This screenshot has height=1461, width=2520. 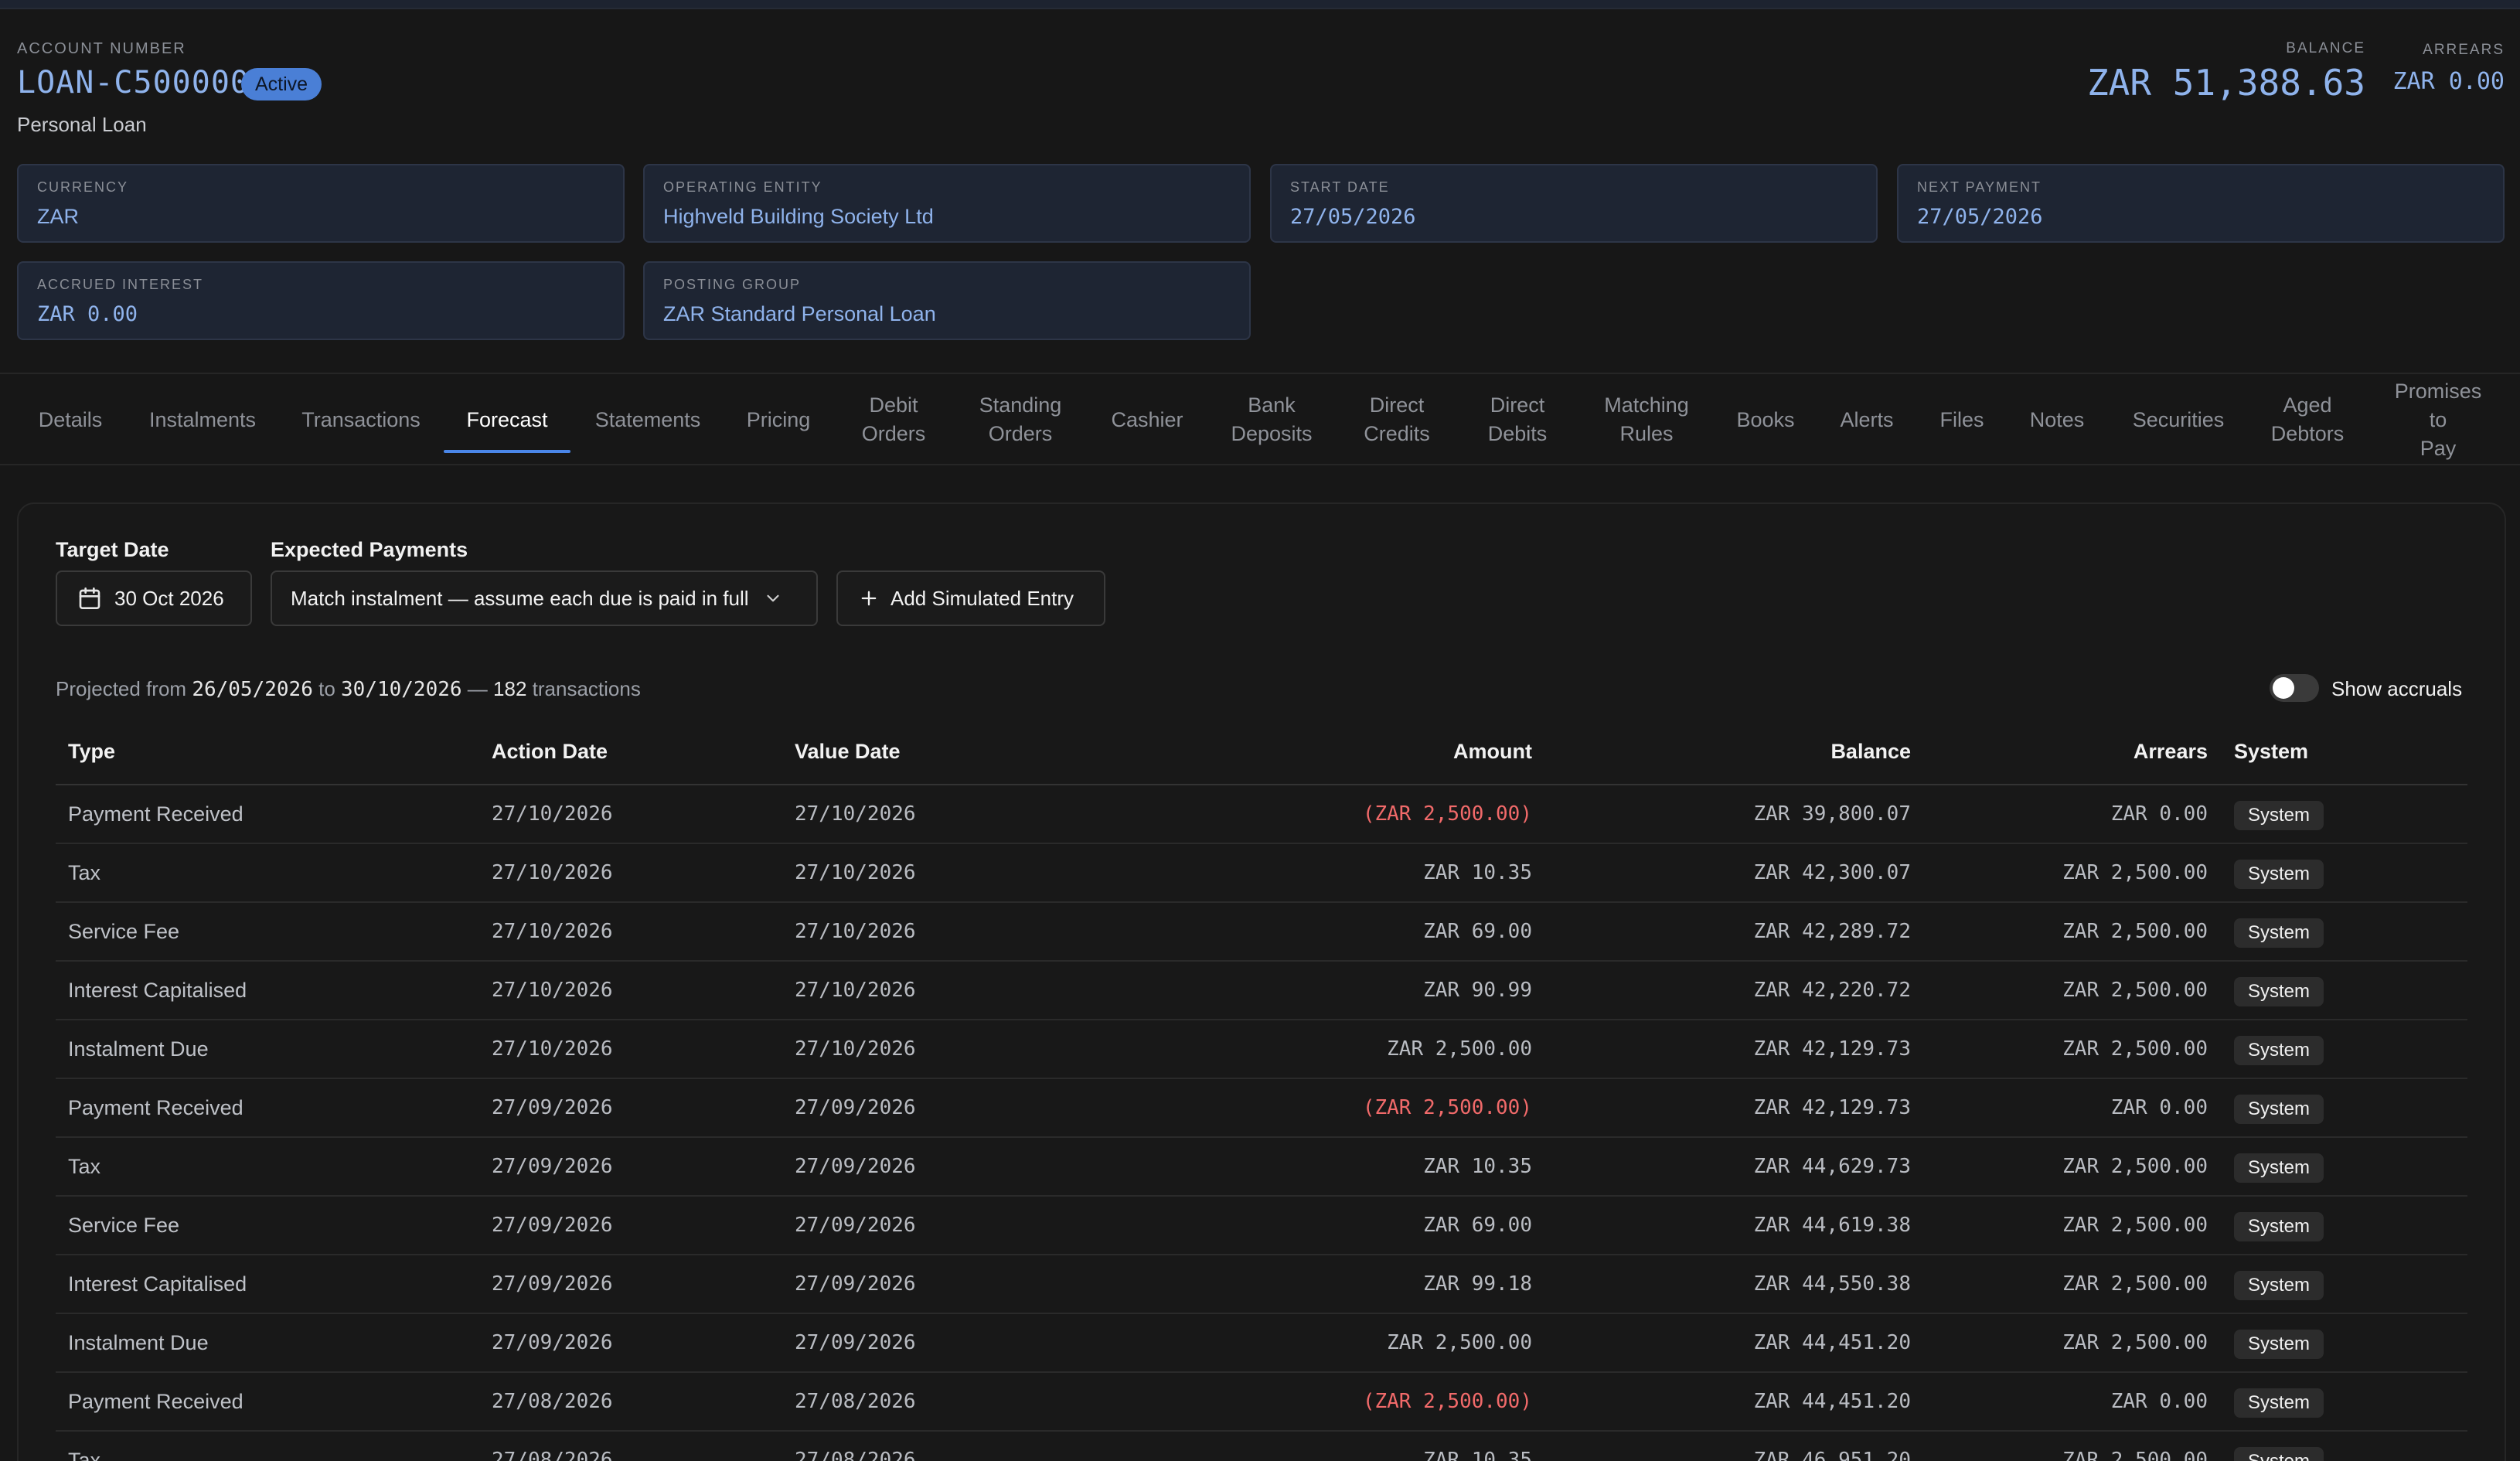 I want to click on balance-stat: BALANCE ZAR 51,388.63, so click(x=2226, y=72).